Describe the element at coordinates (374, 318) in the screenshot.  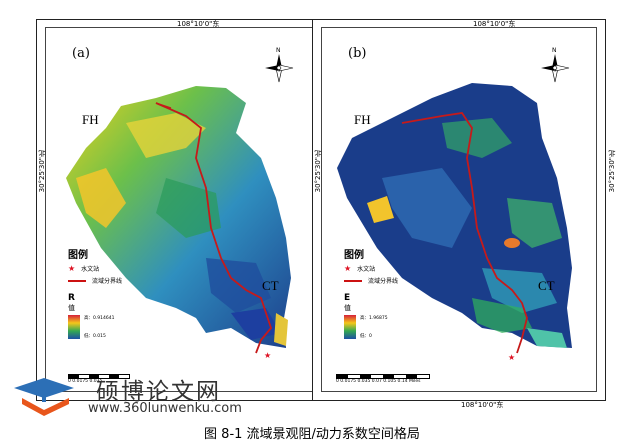
I see `ramp-high: 高：1.96875` at that location.